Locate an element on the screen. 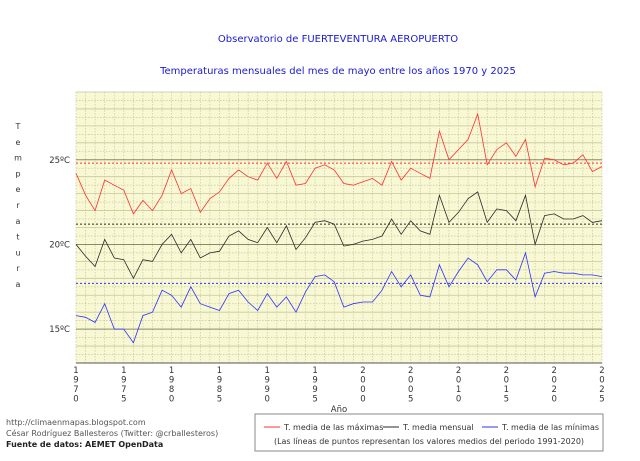  legend-label-min: T. media de las mínimas is located at coordinates (550, 427).